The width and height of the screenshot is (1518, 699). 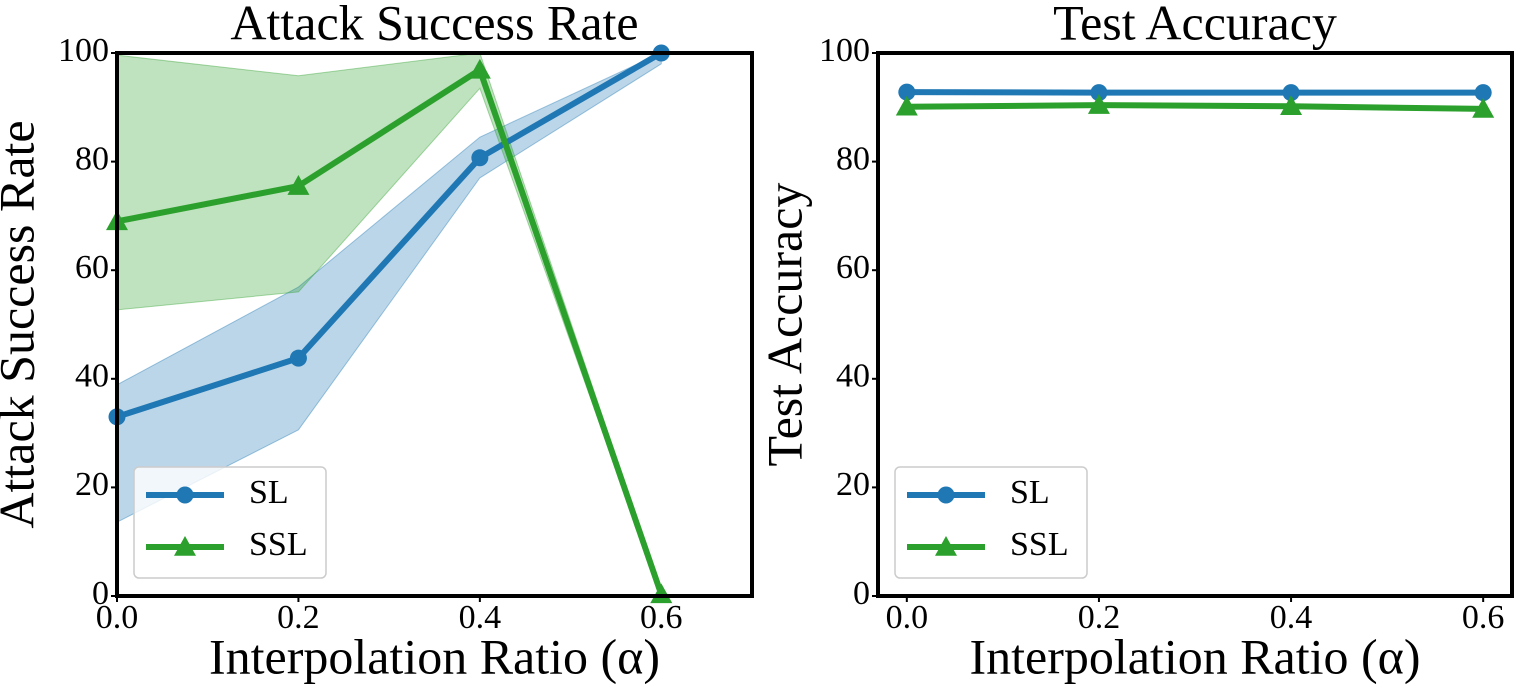 I want to click on chart-title: Attack Success Rate, so click(x=434, y=25).